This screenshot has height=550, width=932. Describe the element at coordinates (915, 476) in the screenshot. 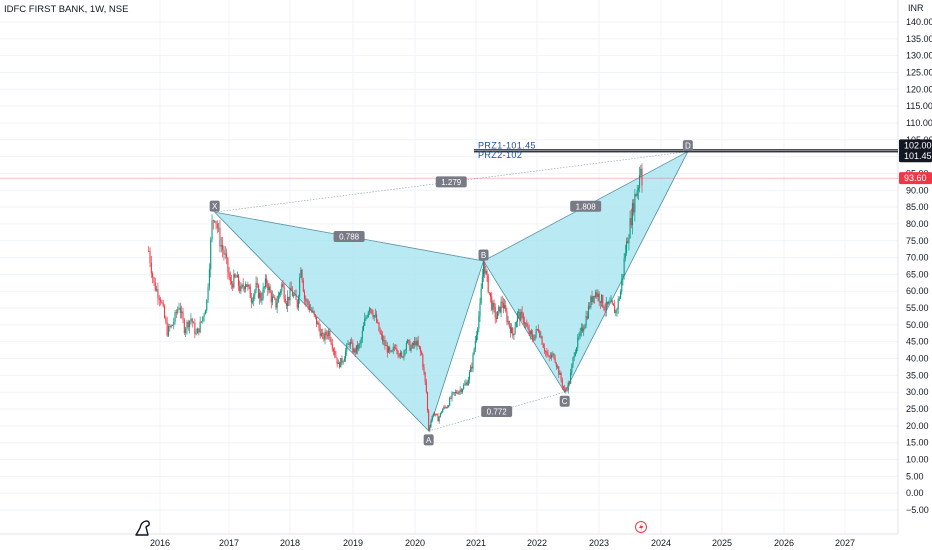

I see `y-tick-label: 5.00` at that location.